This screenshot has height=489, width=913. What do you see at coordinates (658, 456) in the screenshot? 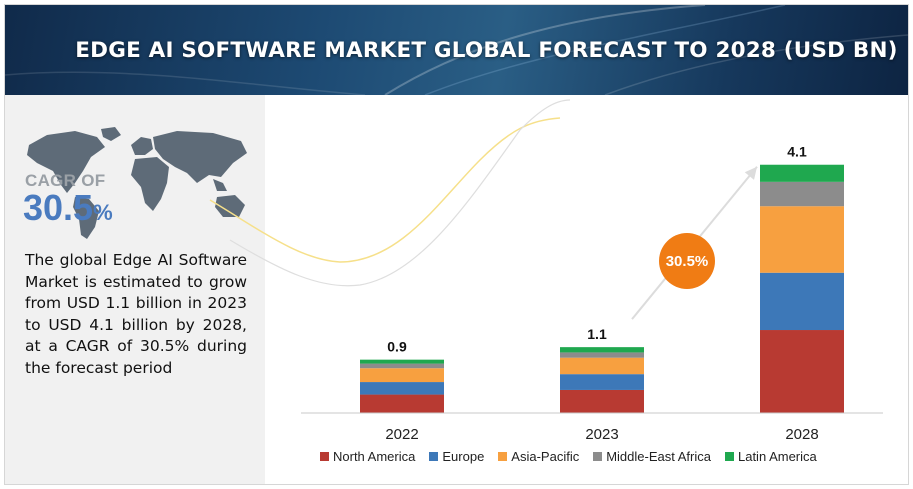
I see `legend-label: Middle-East Africa` at bounding box center [658, 456].